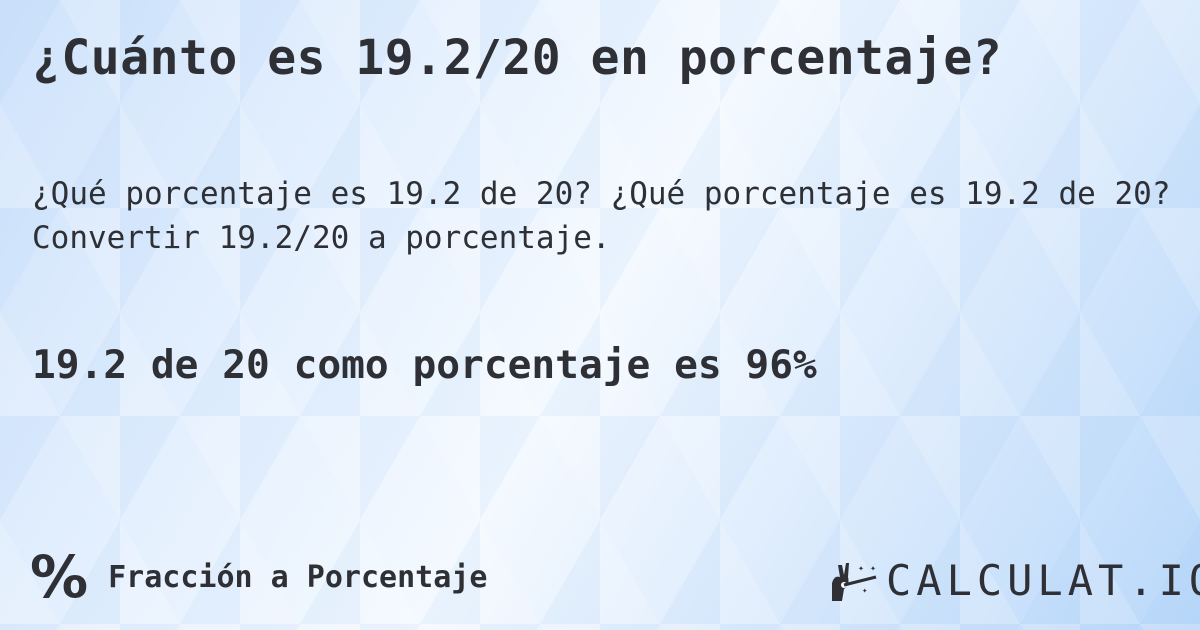 The width and height of the screenshot is (1200, 630). What do you see at coordinates (1043, 580) in the screenshot?
I see `logo-text: CALCULAT.IO` at bounding box center [1043, 580].